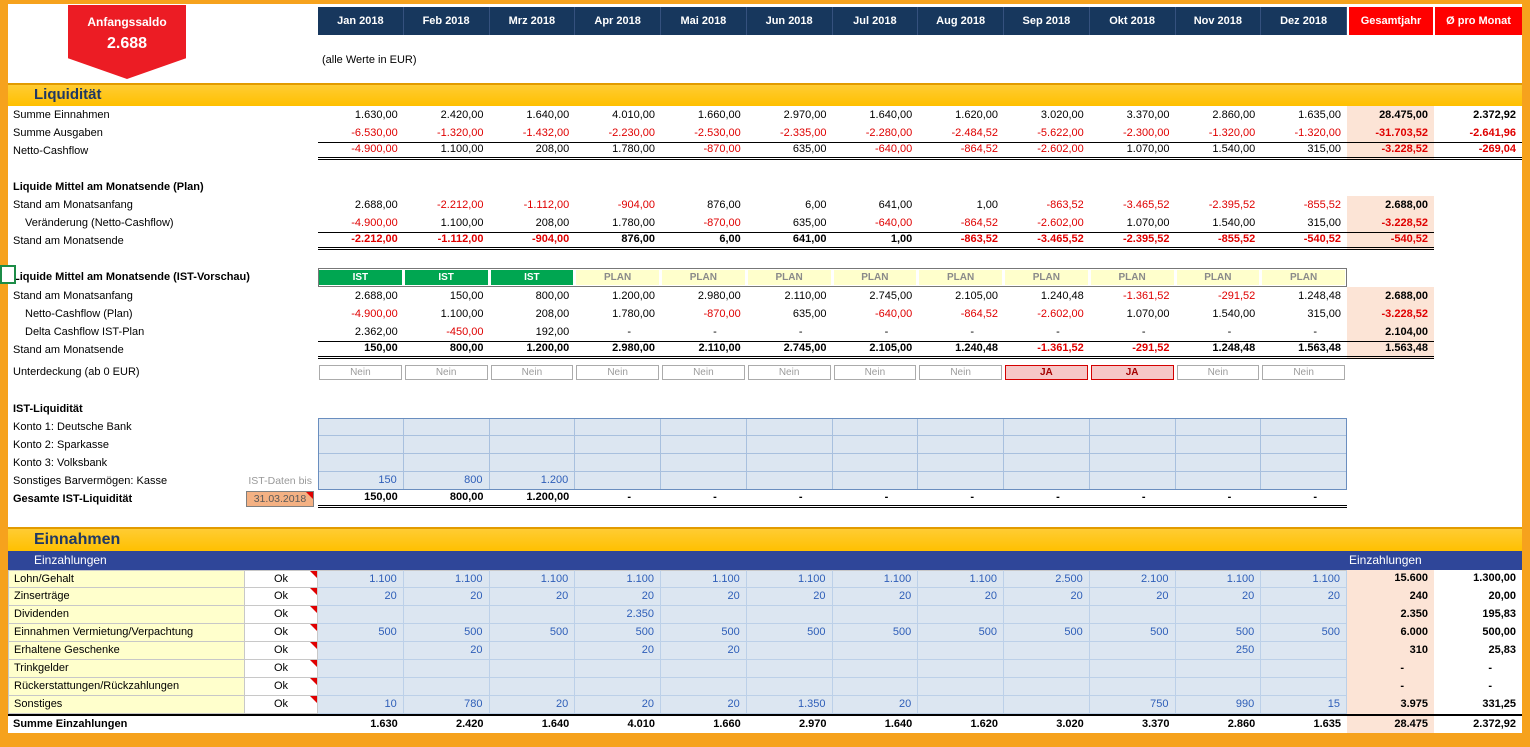  What do you see at coordinates (1132, 705) in the screenshot?
I see `amount-cell: 750` at bounding box center [1132, 705].